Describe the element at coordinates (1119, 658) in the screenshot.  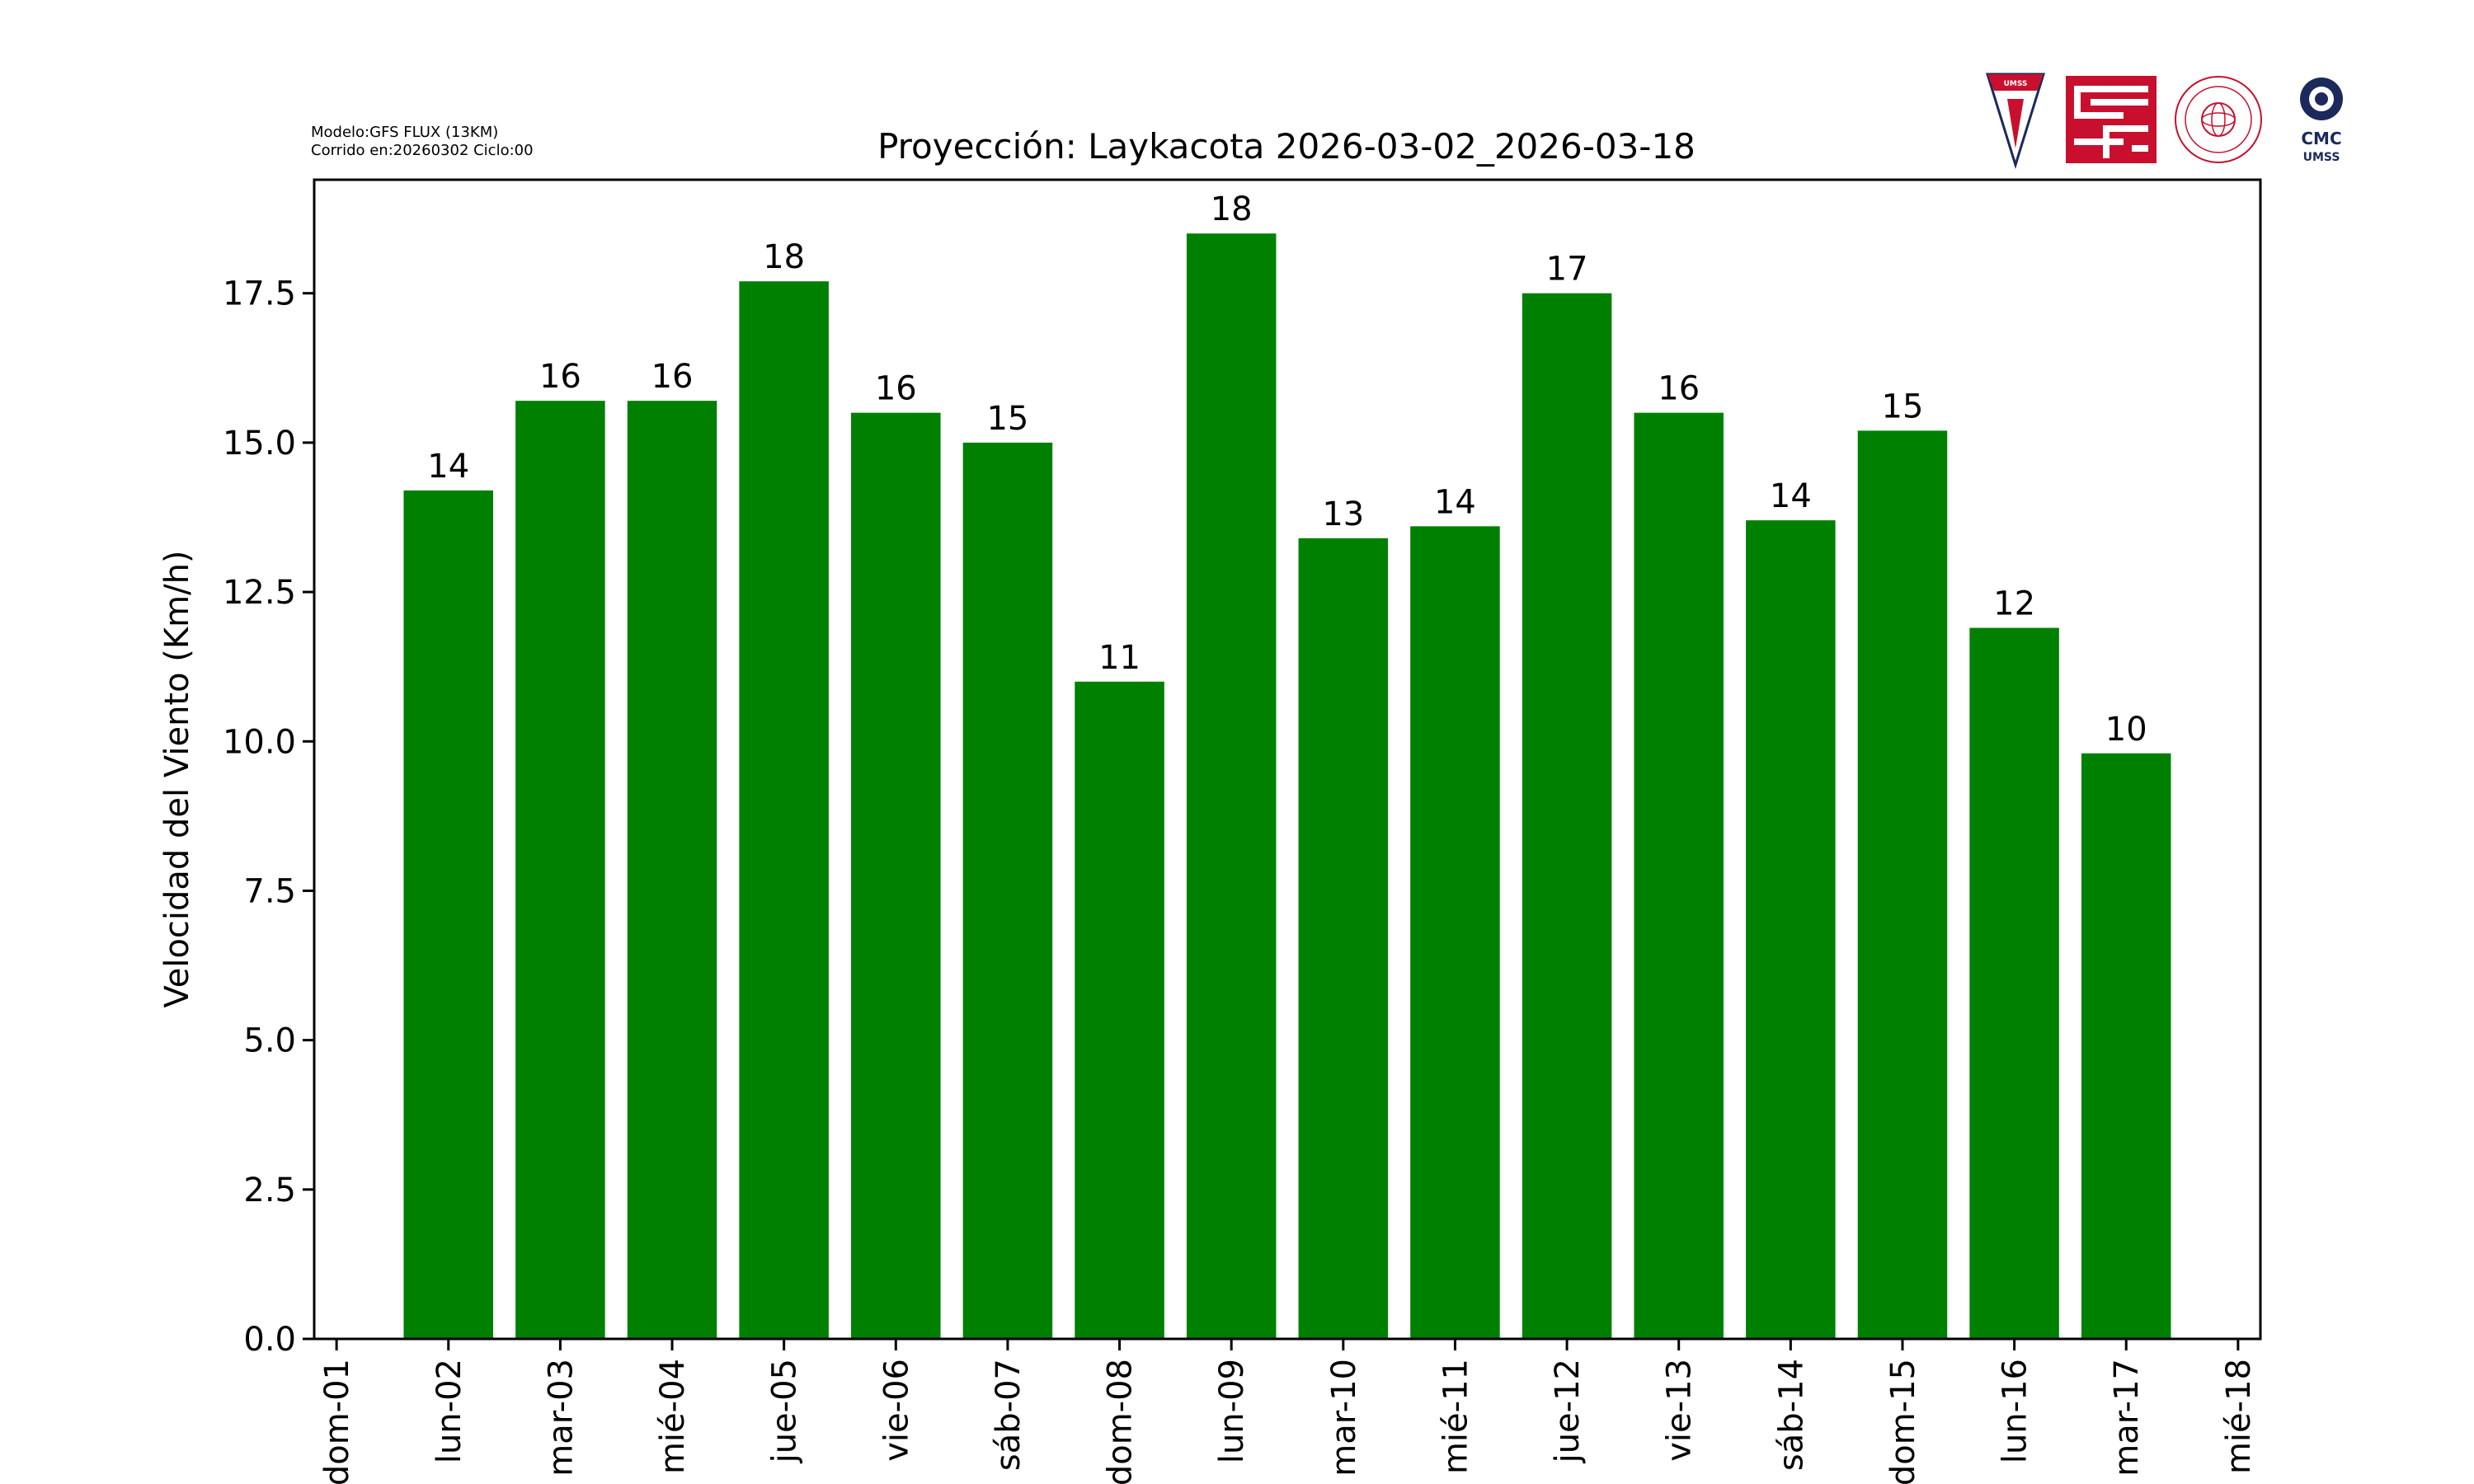
I see `bar-value-label: 11` at that location.